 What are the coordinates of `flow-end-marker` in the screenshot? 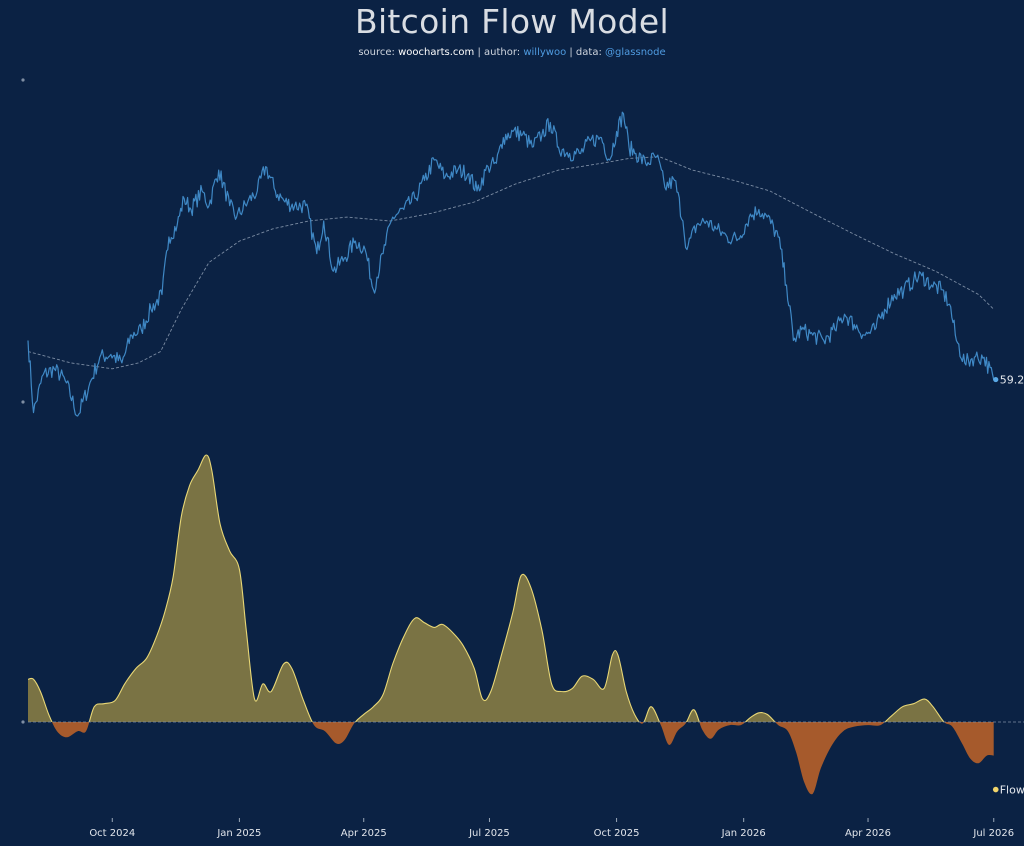 It's located at (995, 789).